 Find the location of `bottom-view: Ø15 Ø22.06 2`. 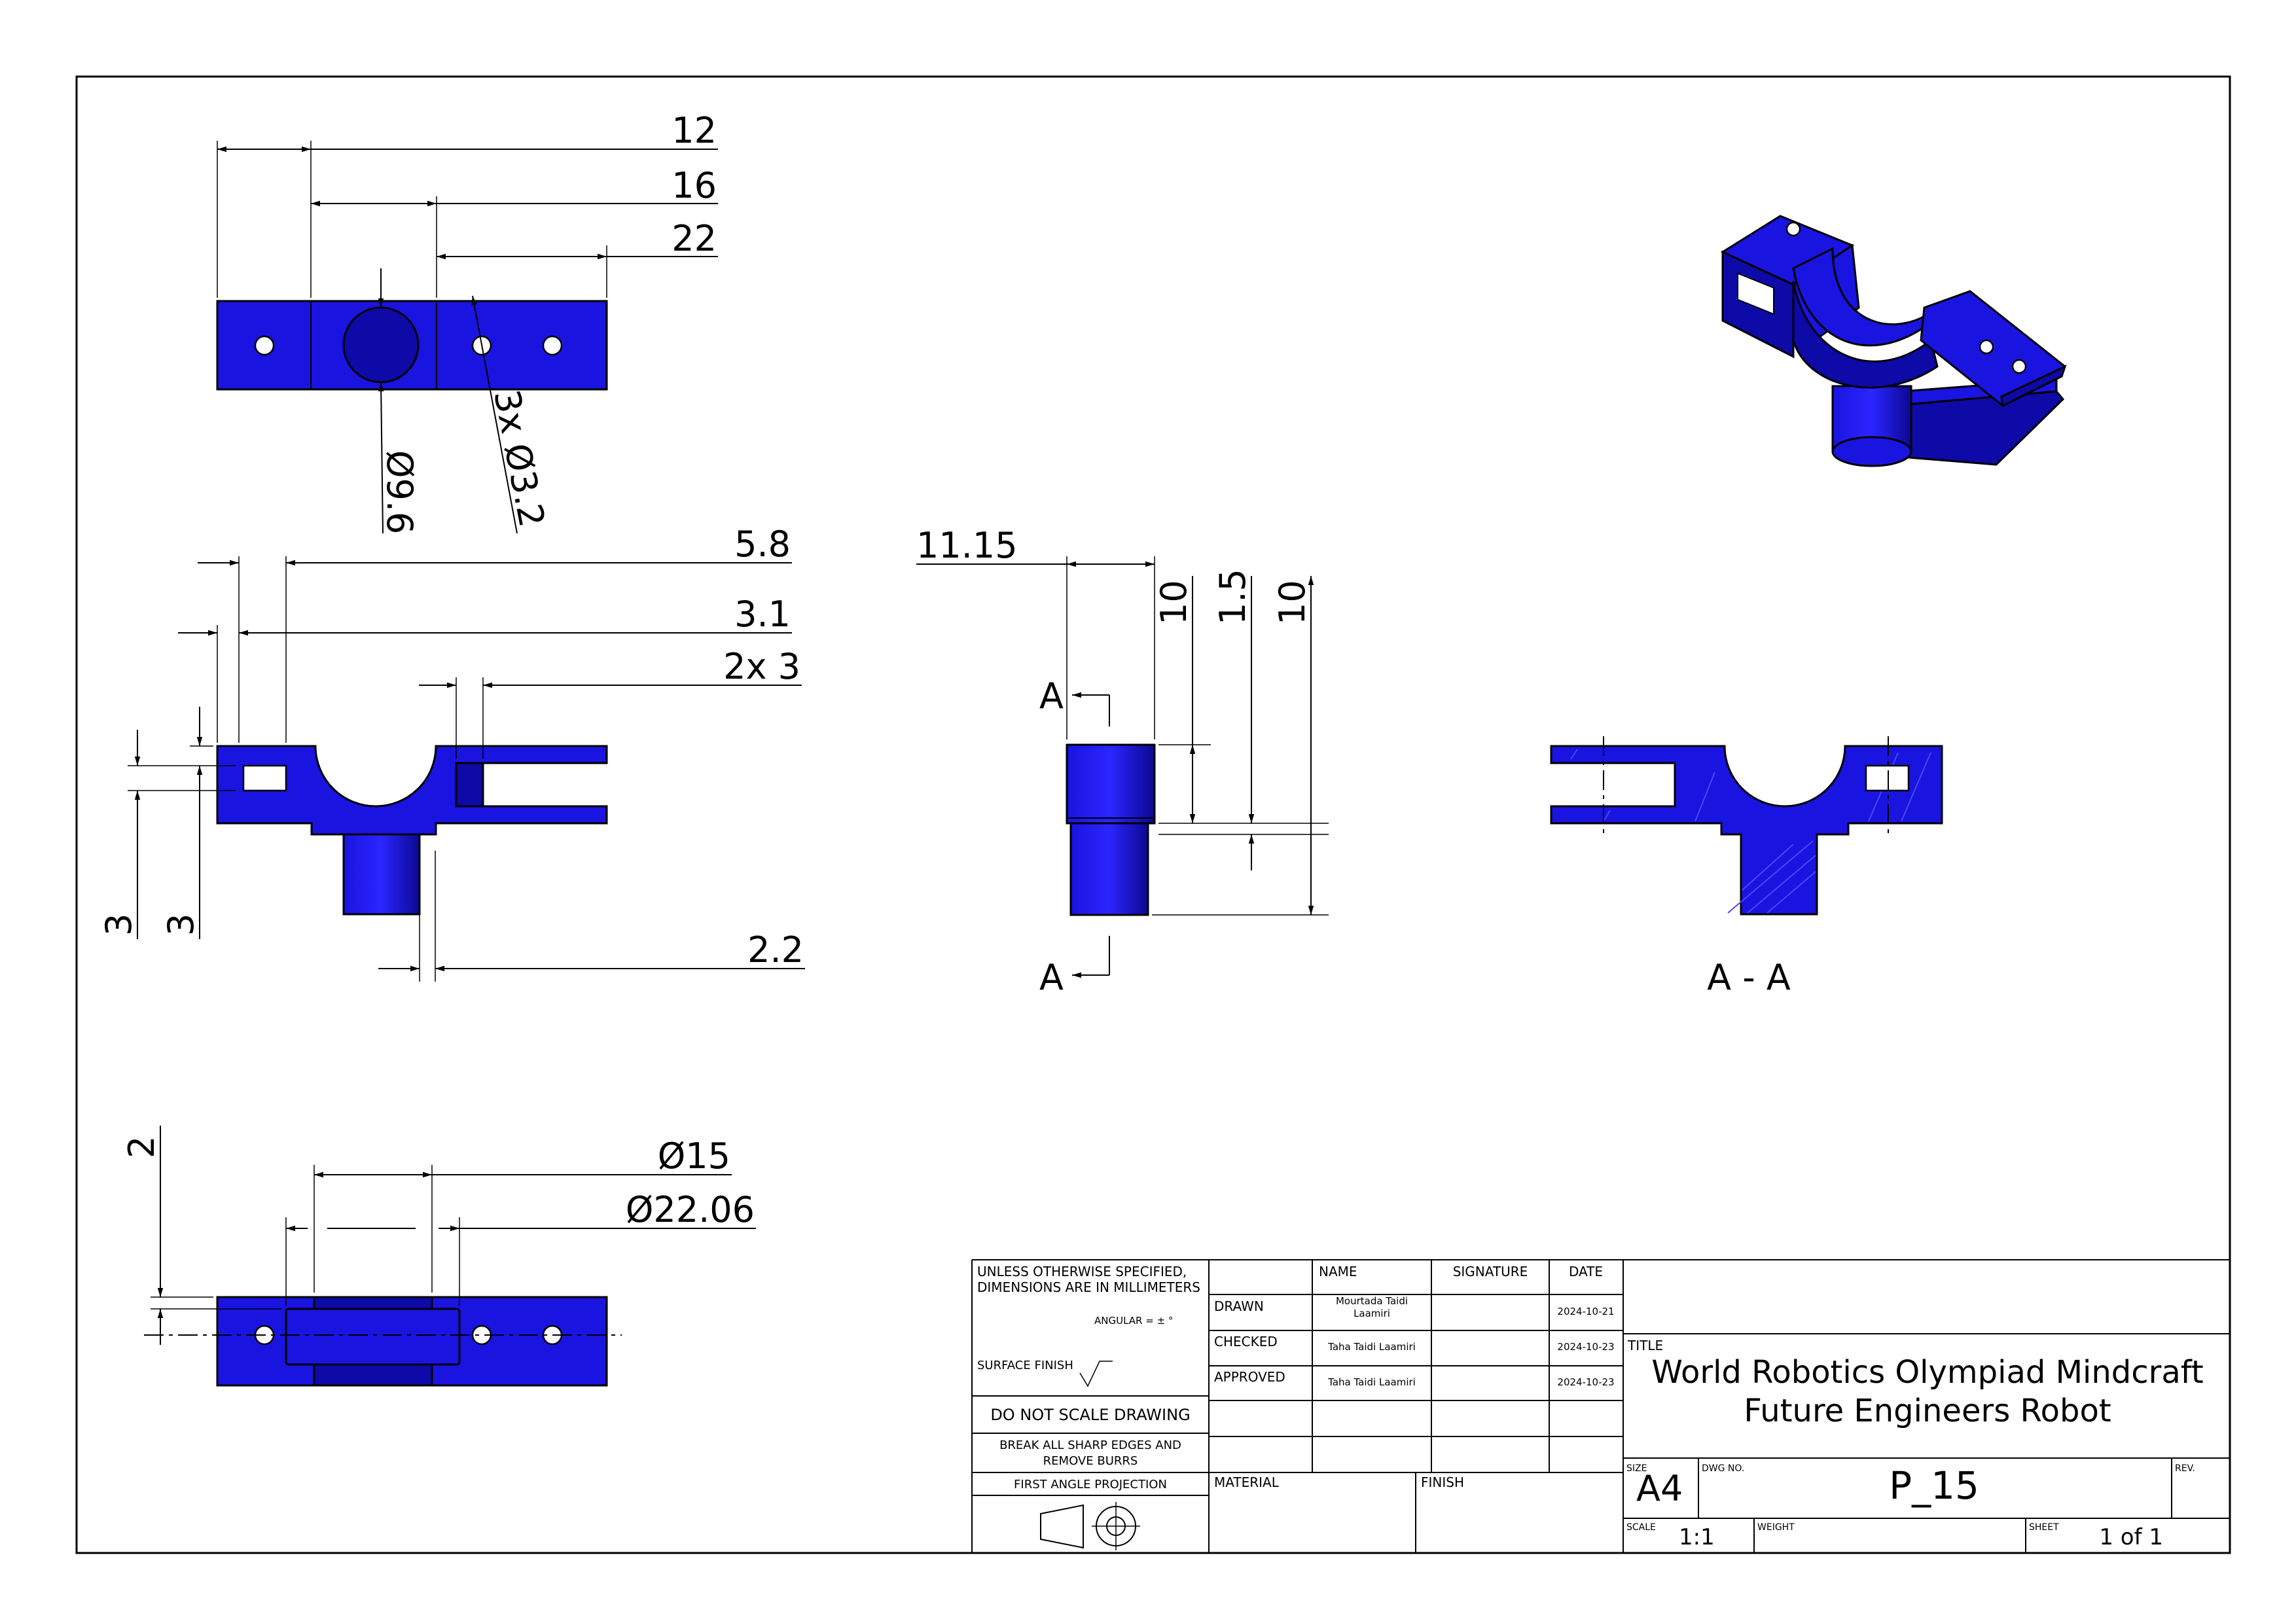

bottom-view: Ø15 Ø22.06 2 is located at coordinates (438, 1256).